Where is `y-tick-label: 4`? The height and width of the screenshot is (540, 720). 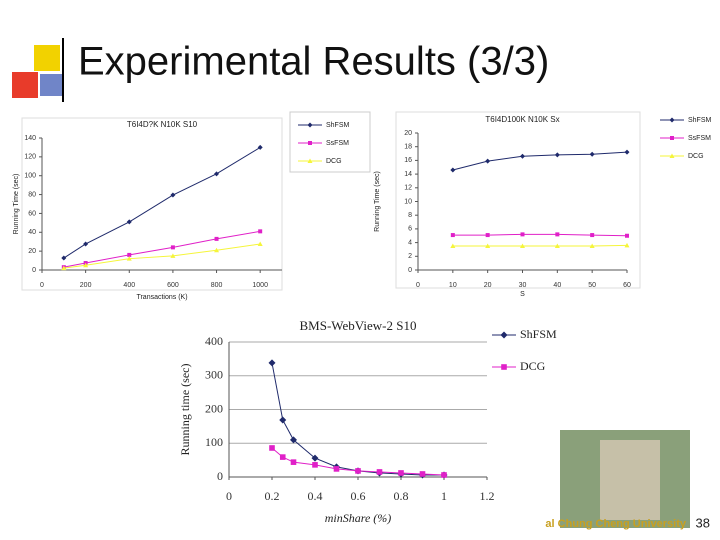 y-tick-label: 4 is located at coordinates (410, 242).